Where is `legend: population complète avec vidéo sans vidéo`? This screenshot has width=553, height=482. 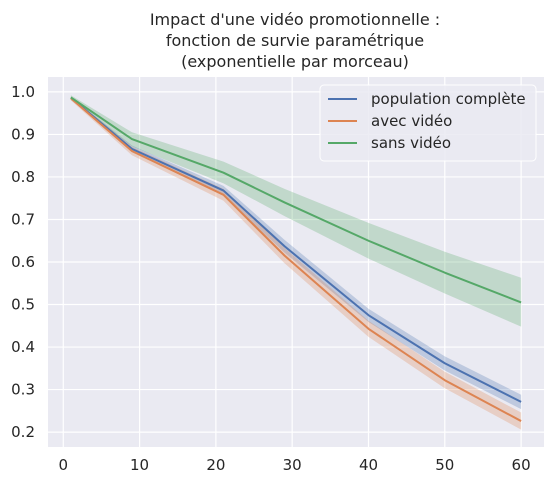 legend: population complète avec vidéo sans vidéo is located at coordinates (428, 123).